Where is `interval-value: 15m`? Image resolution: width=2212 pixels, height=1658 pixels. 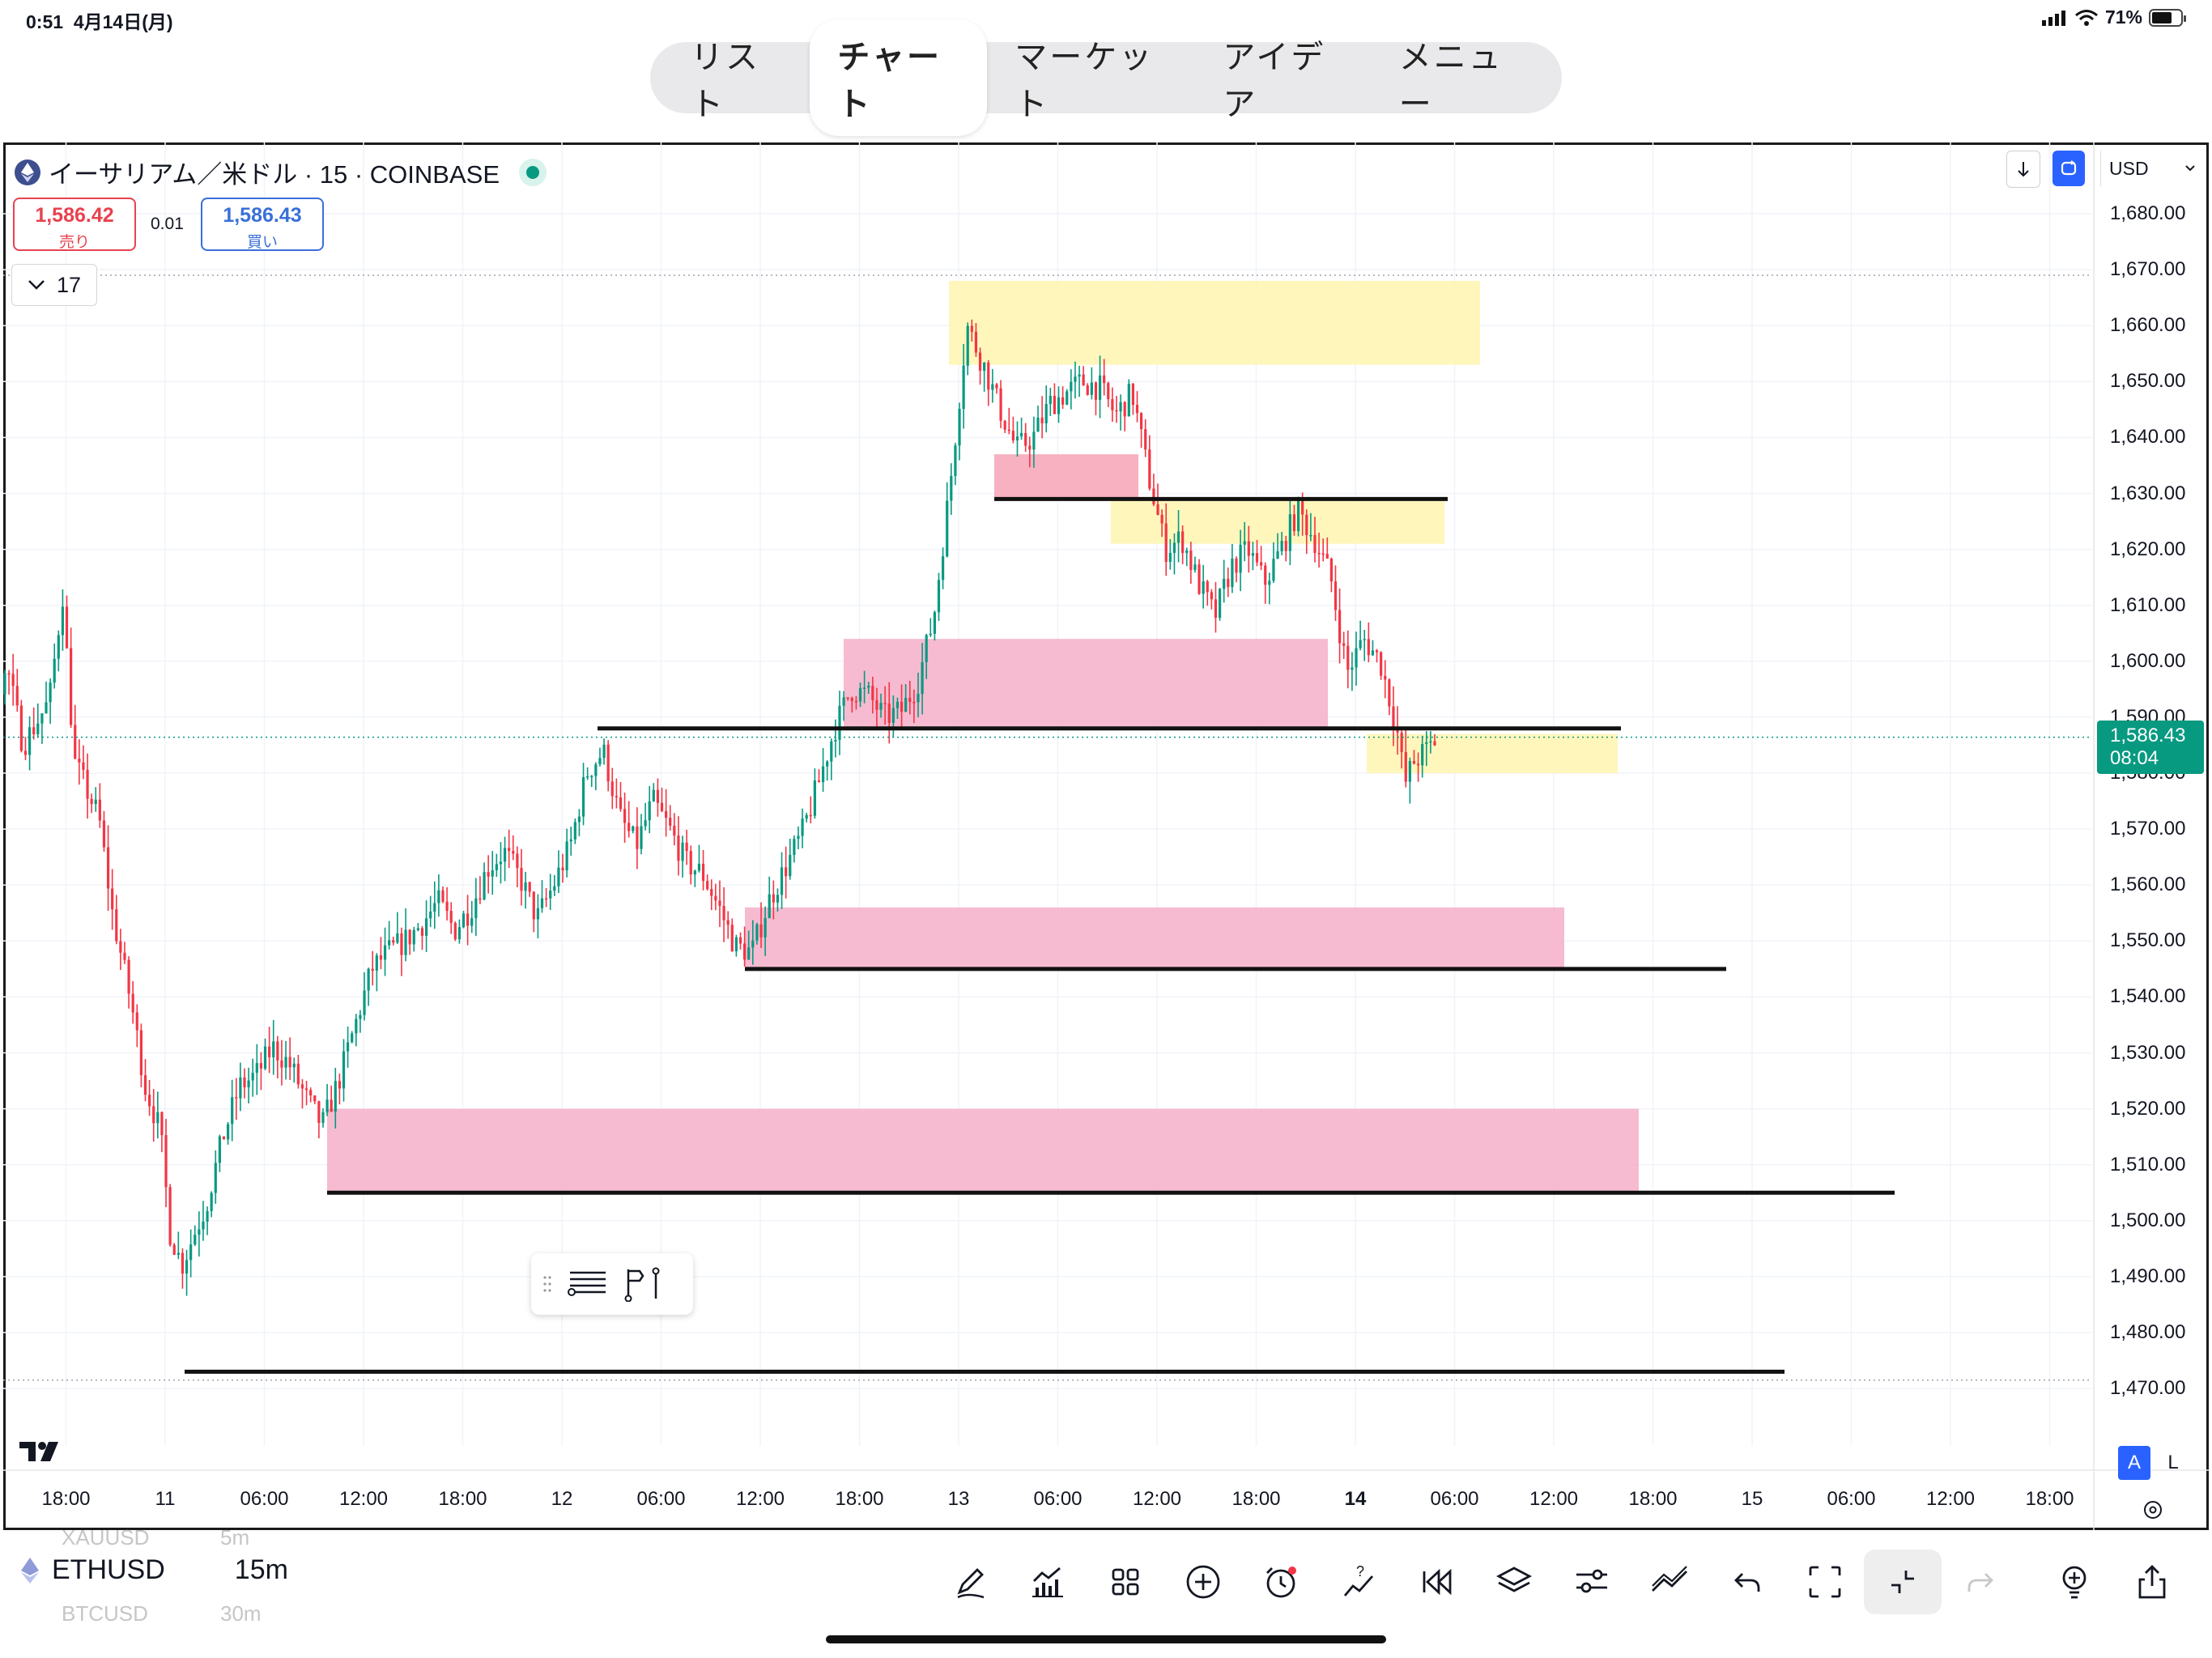 interval-value: 15m is located at coordinates (261, 1569).